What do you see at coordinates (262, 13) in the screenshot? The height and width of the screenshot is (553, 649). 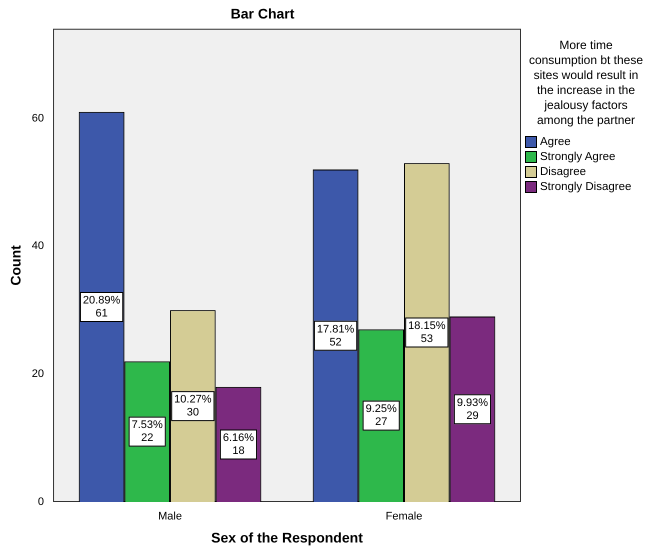 I see `chart-title: Bar Chart` at bounding box center [262, 13].